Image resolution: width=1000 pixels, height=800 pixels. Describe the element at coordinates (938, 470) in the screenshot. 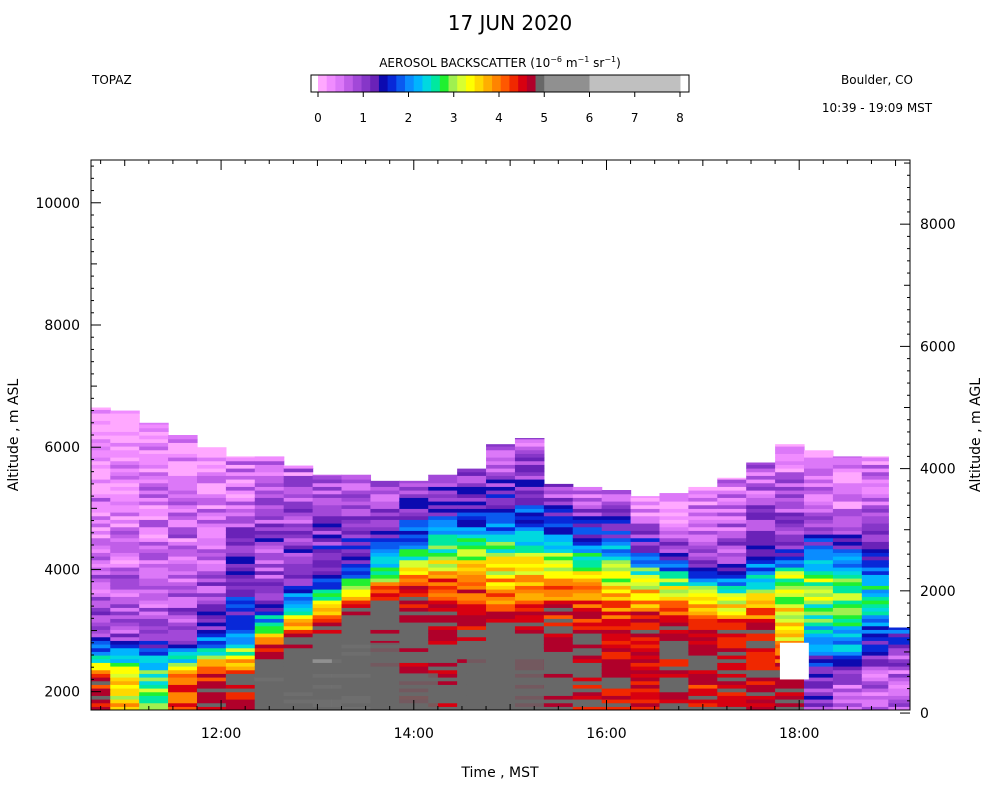

I see `y-right-tick-label: 4000` at that location.